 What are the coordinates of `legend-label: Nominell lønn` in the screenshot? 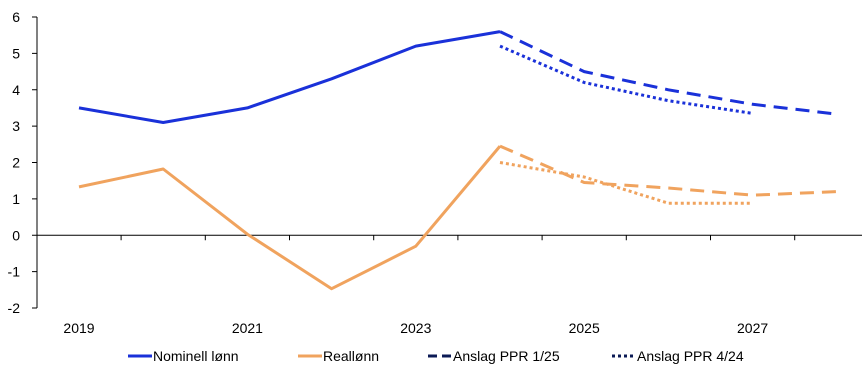 It's located at (196, 356).